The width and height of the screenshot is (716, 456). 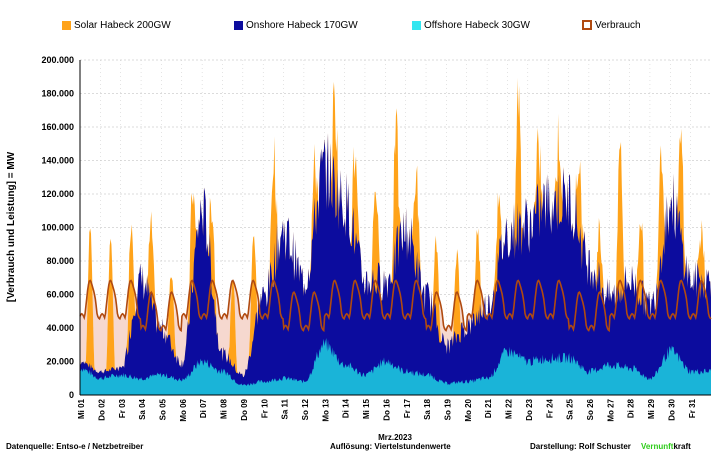 I want to click on x-tick-label: Sa 04, so click(x=142, y=408).